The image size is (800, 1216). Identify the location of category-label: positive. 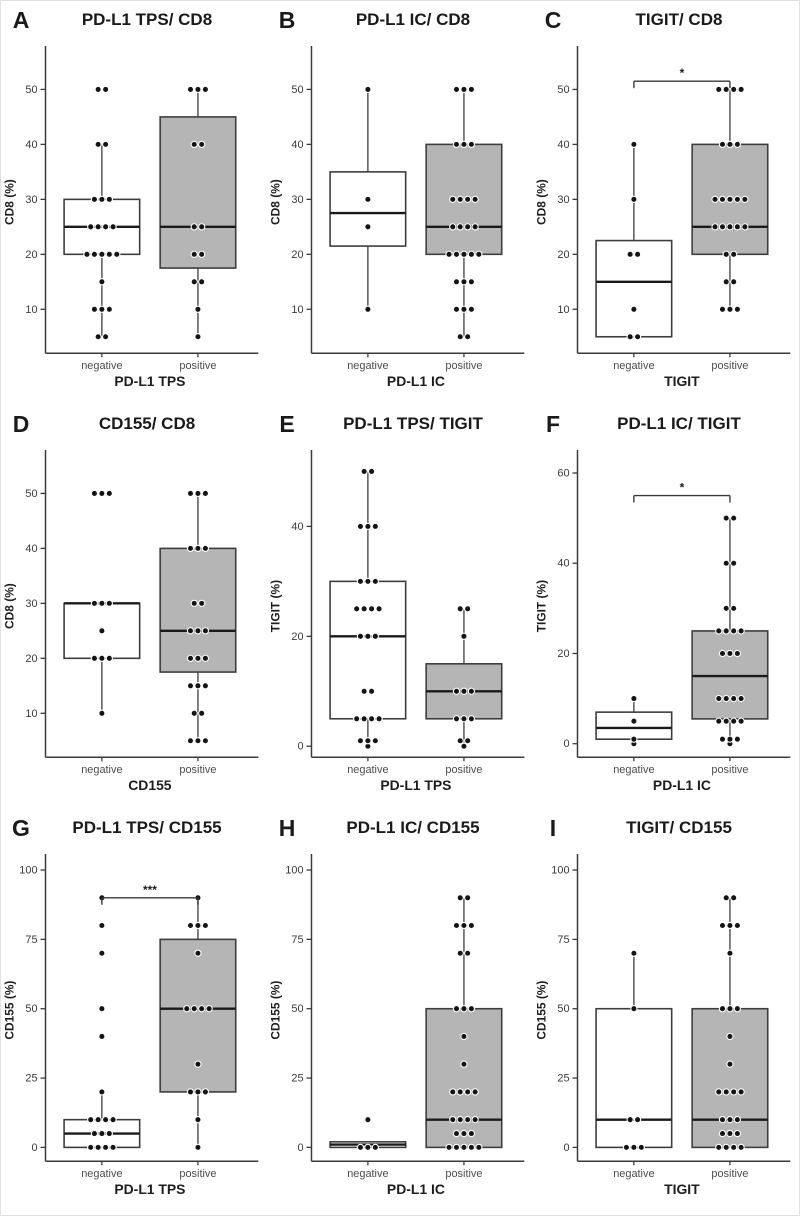
(463, 1174).